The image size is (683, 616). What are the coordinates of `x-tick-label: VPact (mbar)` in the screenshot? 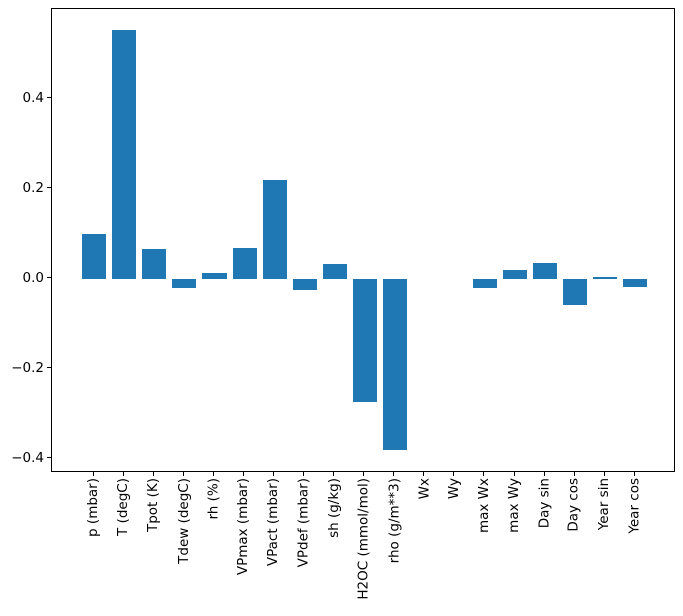 It's located at (273, 522).